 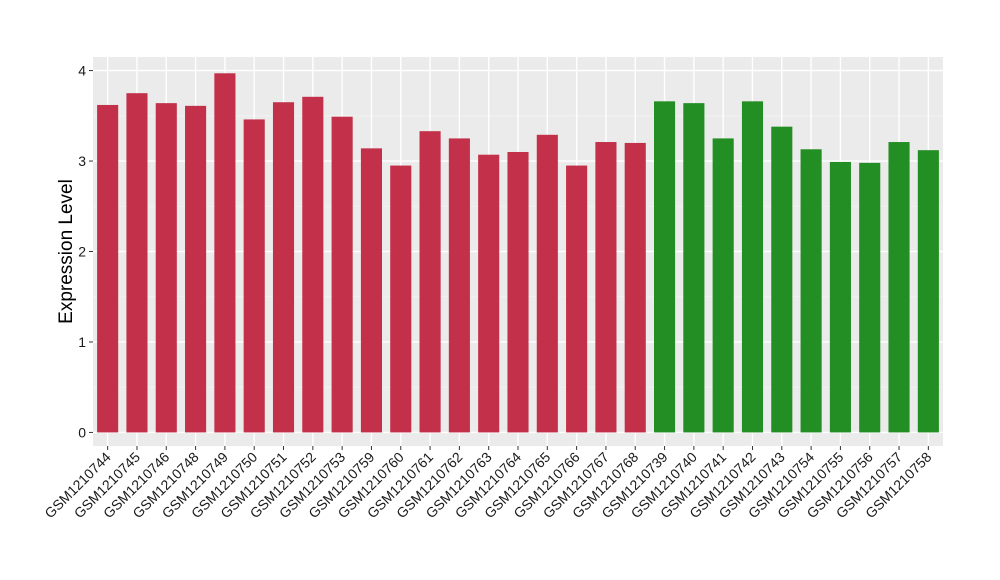 I want to click on y-tick-label: 4, so click(x=82, y=71).